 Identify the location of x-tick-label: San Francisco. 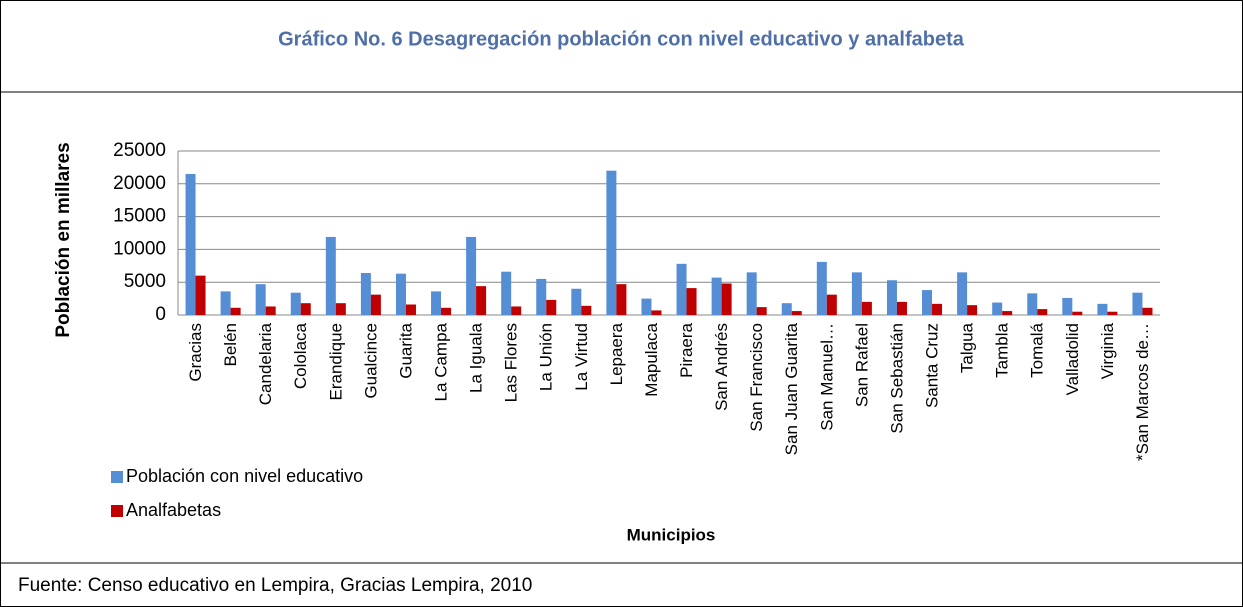
(756, 377).